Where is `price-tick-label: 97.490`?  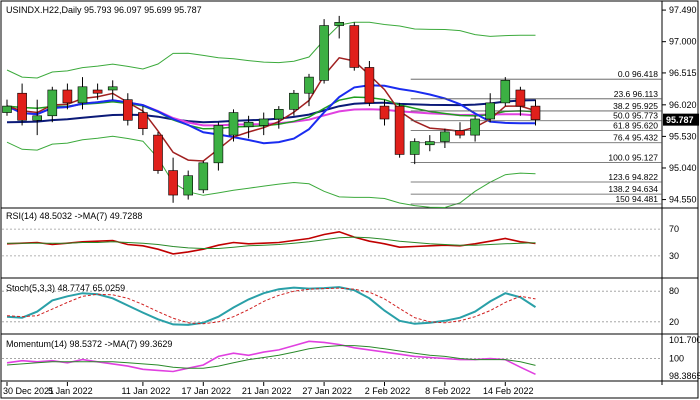 price-tick-label: 97.490 is located at coordinates (683, 10).